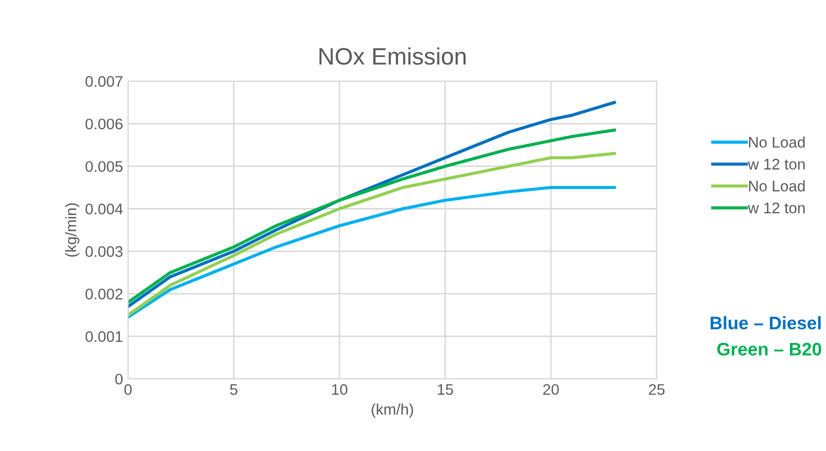 This screenshot has height=451, width=826. I want to click on chart-title: NOx Emission, so click(393, 56).